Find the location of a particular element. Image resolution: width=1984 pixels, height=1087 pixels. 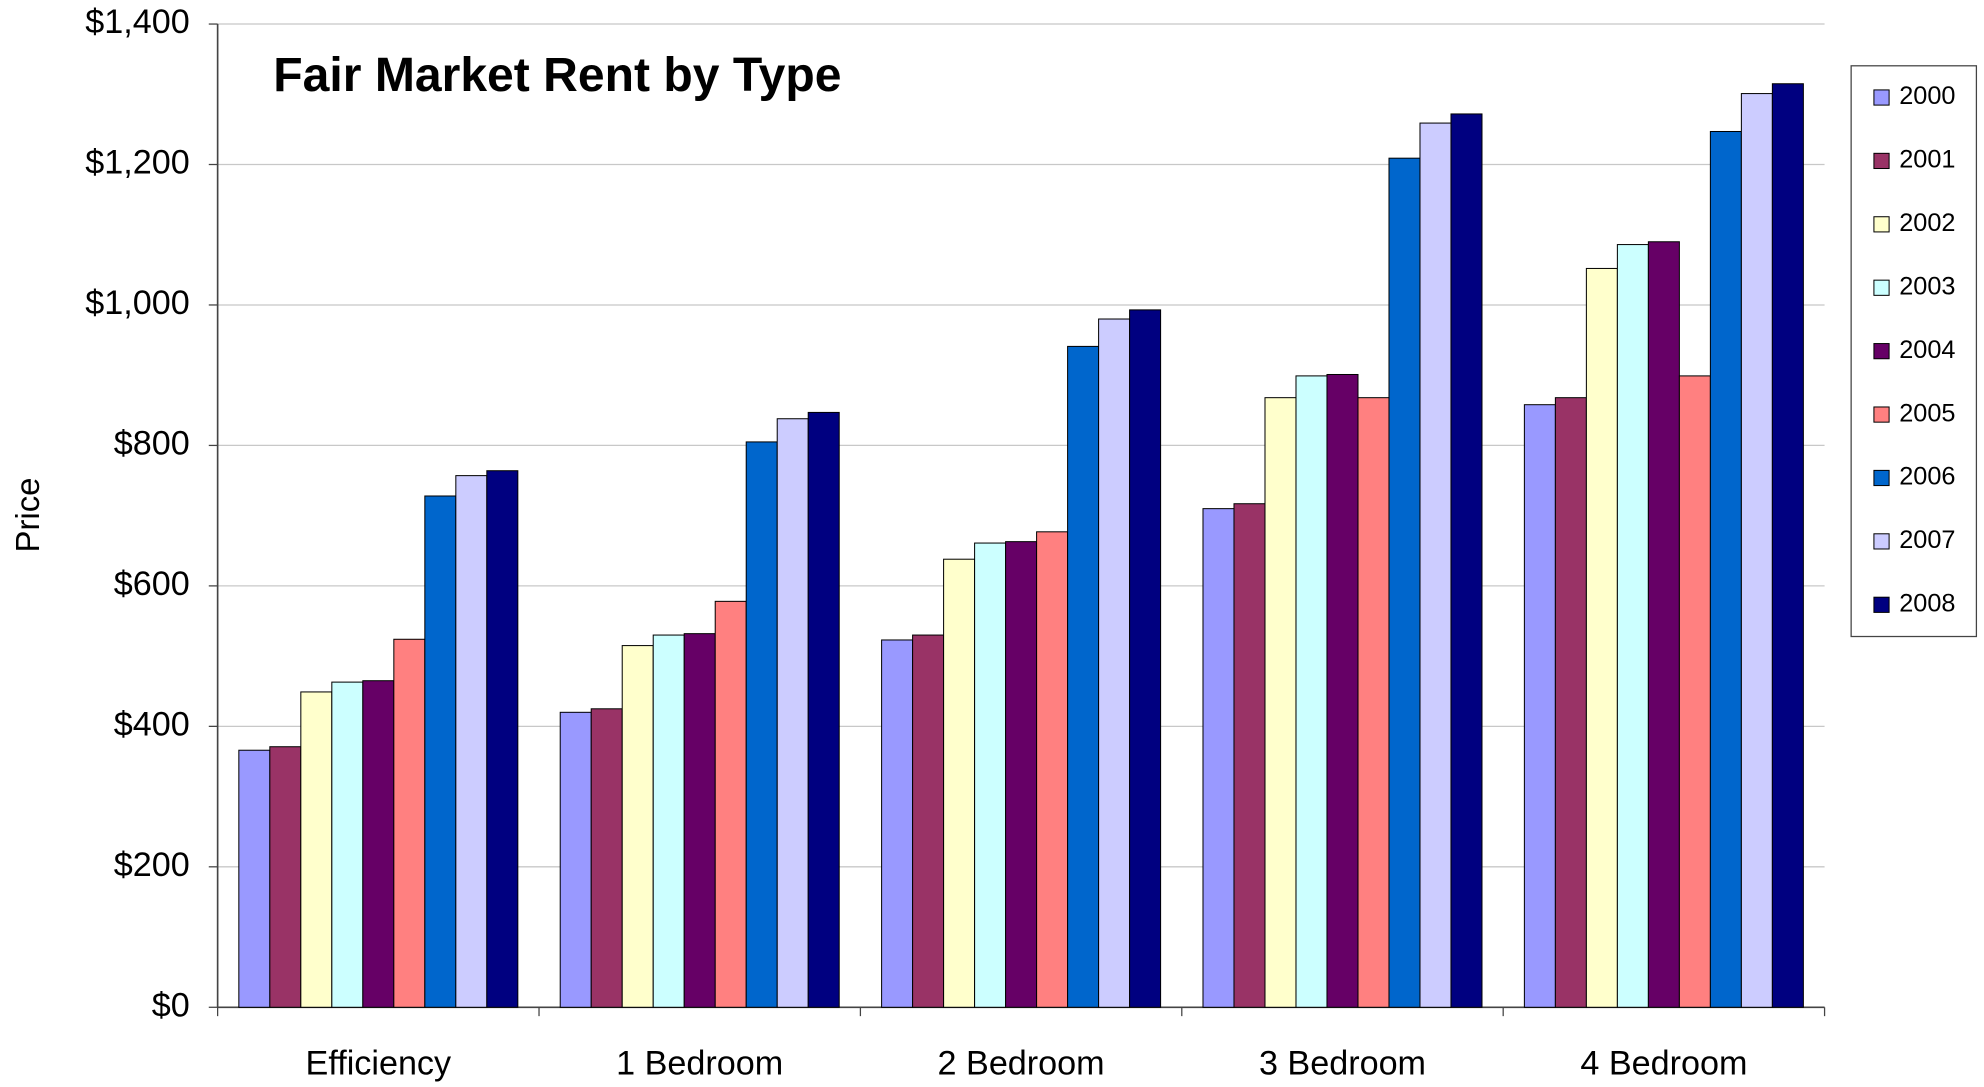

legend-label: 2004 is located at coordinates (1927, 350).